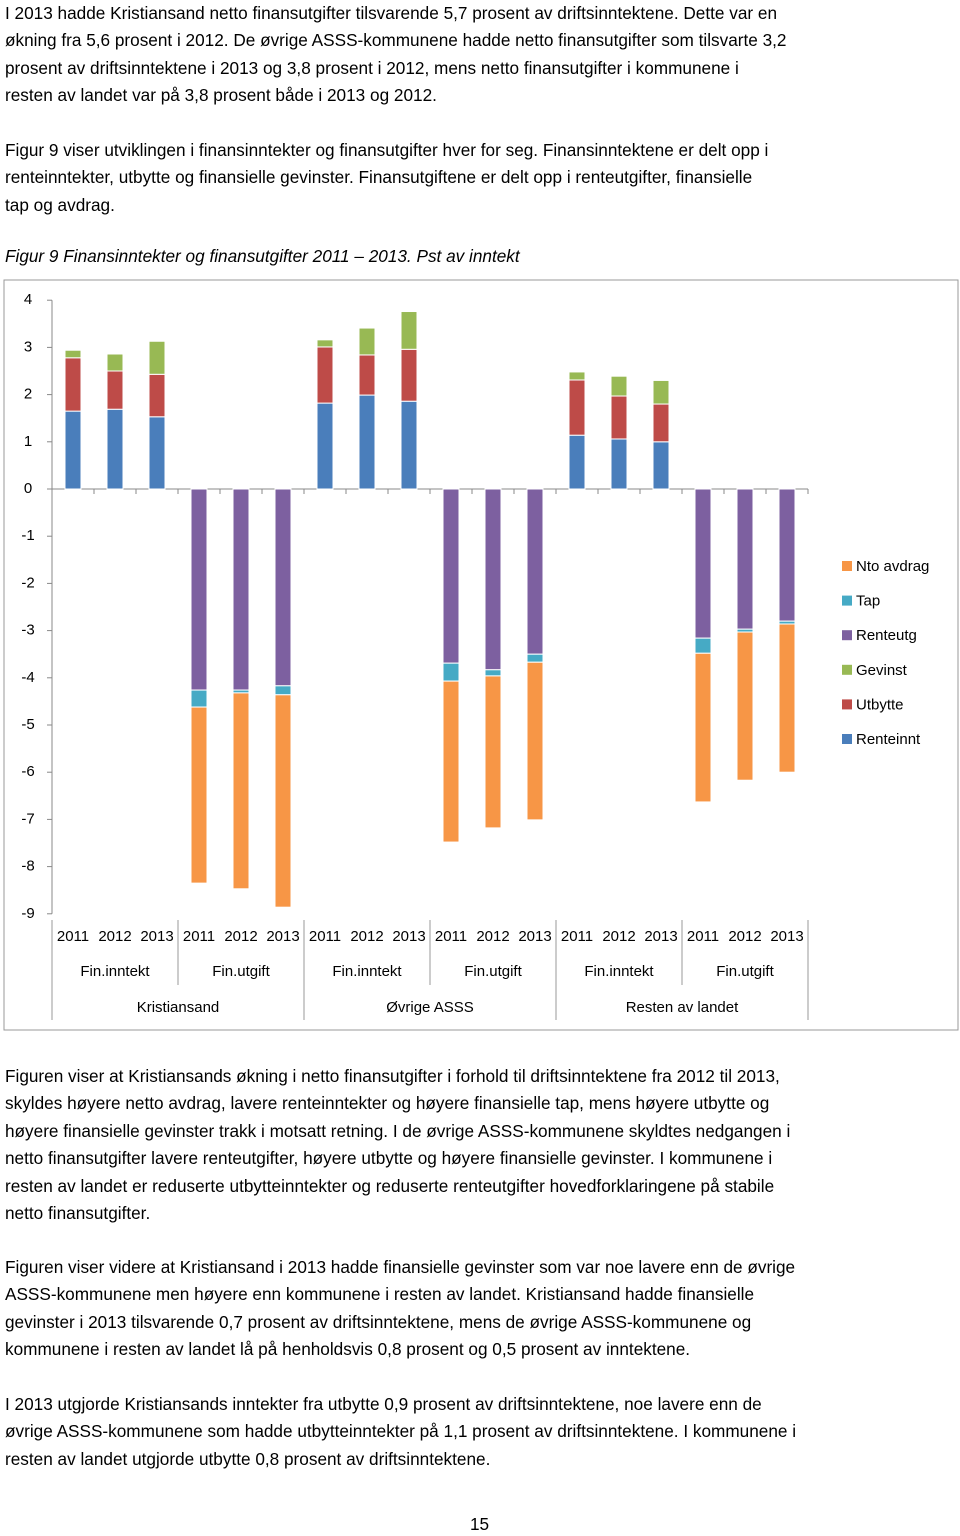  I want to click on y-tick-label: -7, so click(27, 818).